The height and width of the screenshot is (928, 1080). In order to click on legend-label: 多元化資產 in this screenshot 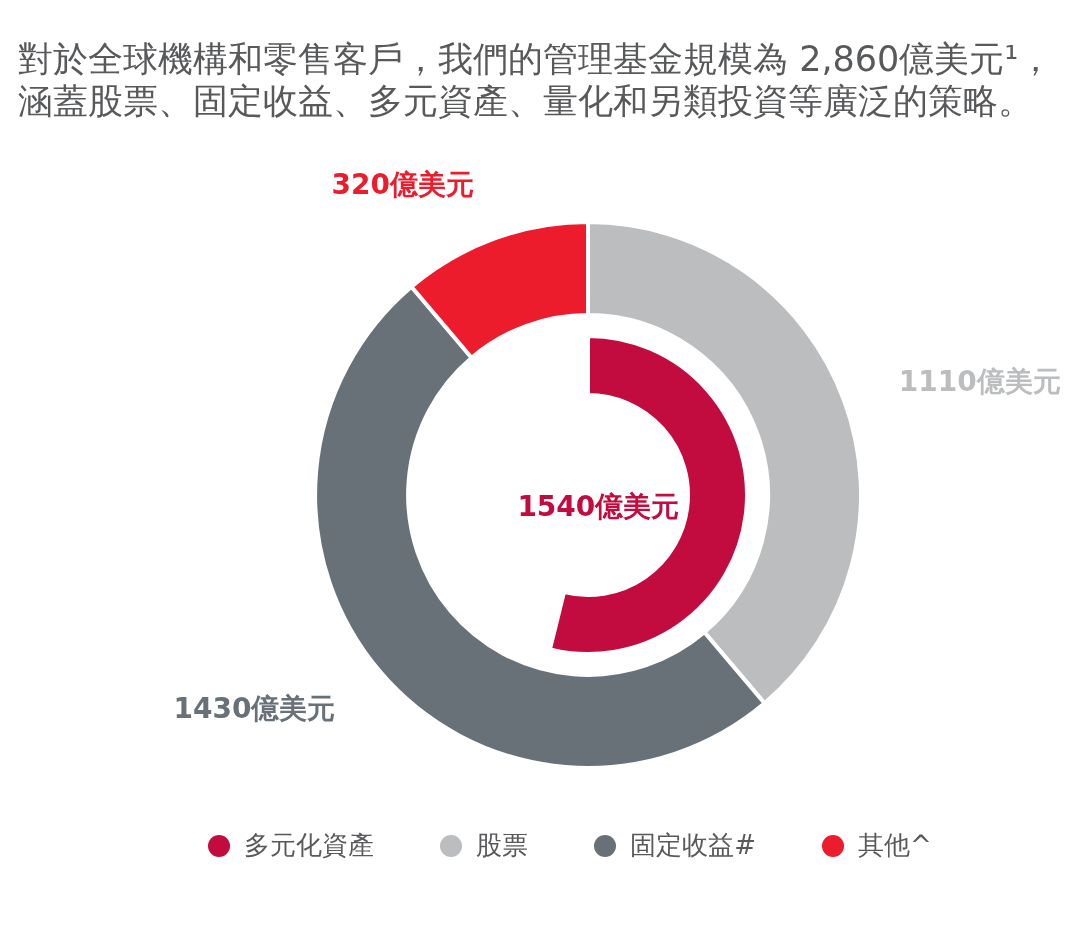, I will do `click(309, 845)`.